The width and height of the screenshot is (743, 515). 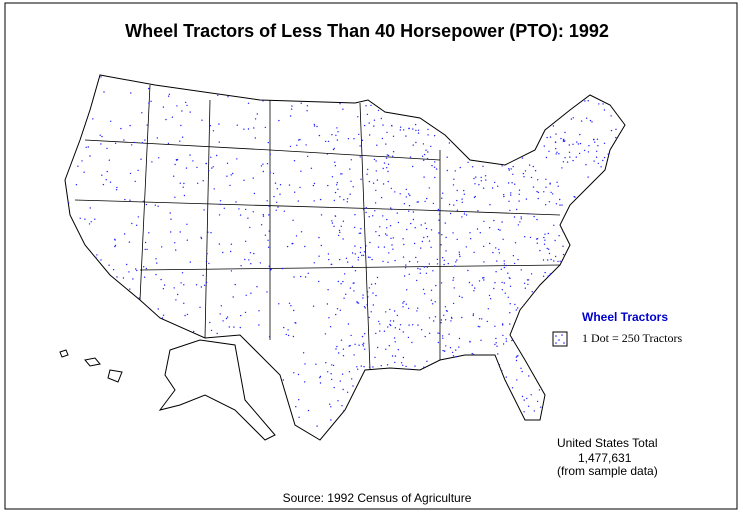 What do you see at coordinates (560, 339) in the screenshot?
I see `legend-swatch-dots` at bounding box center [560, 339].